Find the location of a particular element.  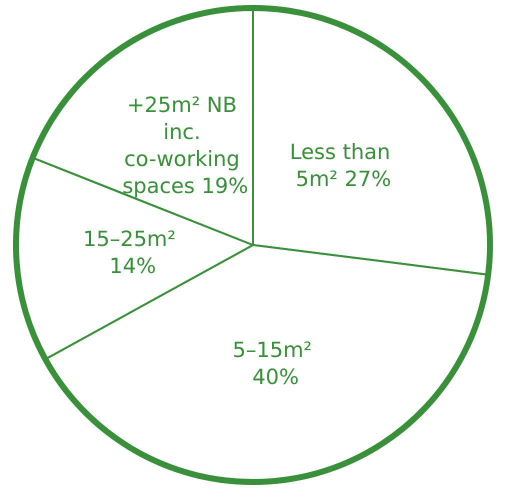

slice-label: +25m² NB inc. co-working spaces 19% is located at coordinates (185, 145).